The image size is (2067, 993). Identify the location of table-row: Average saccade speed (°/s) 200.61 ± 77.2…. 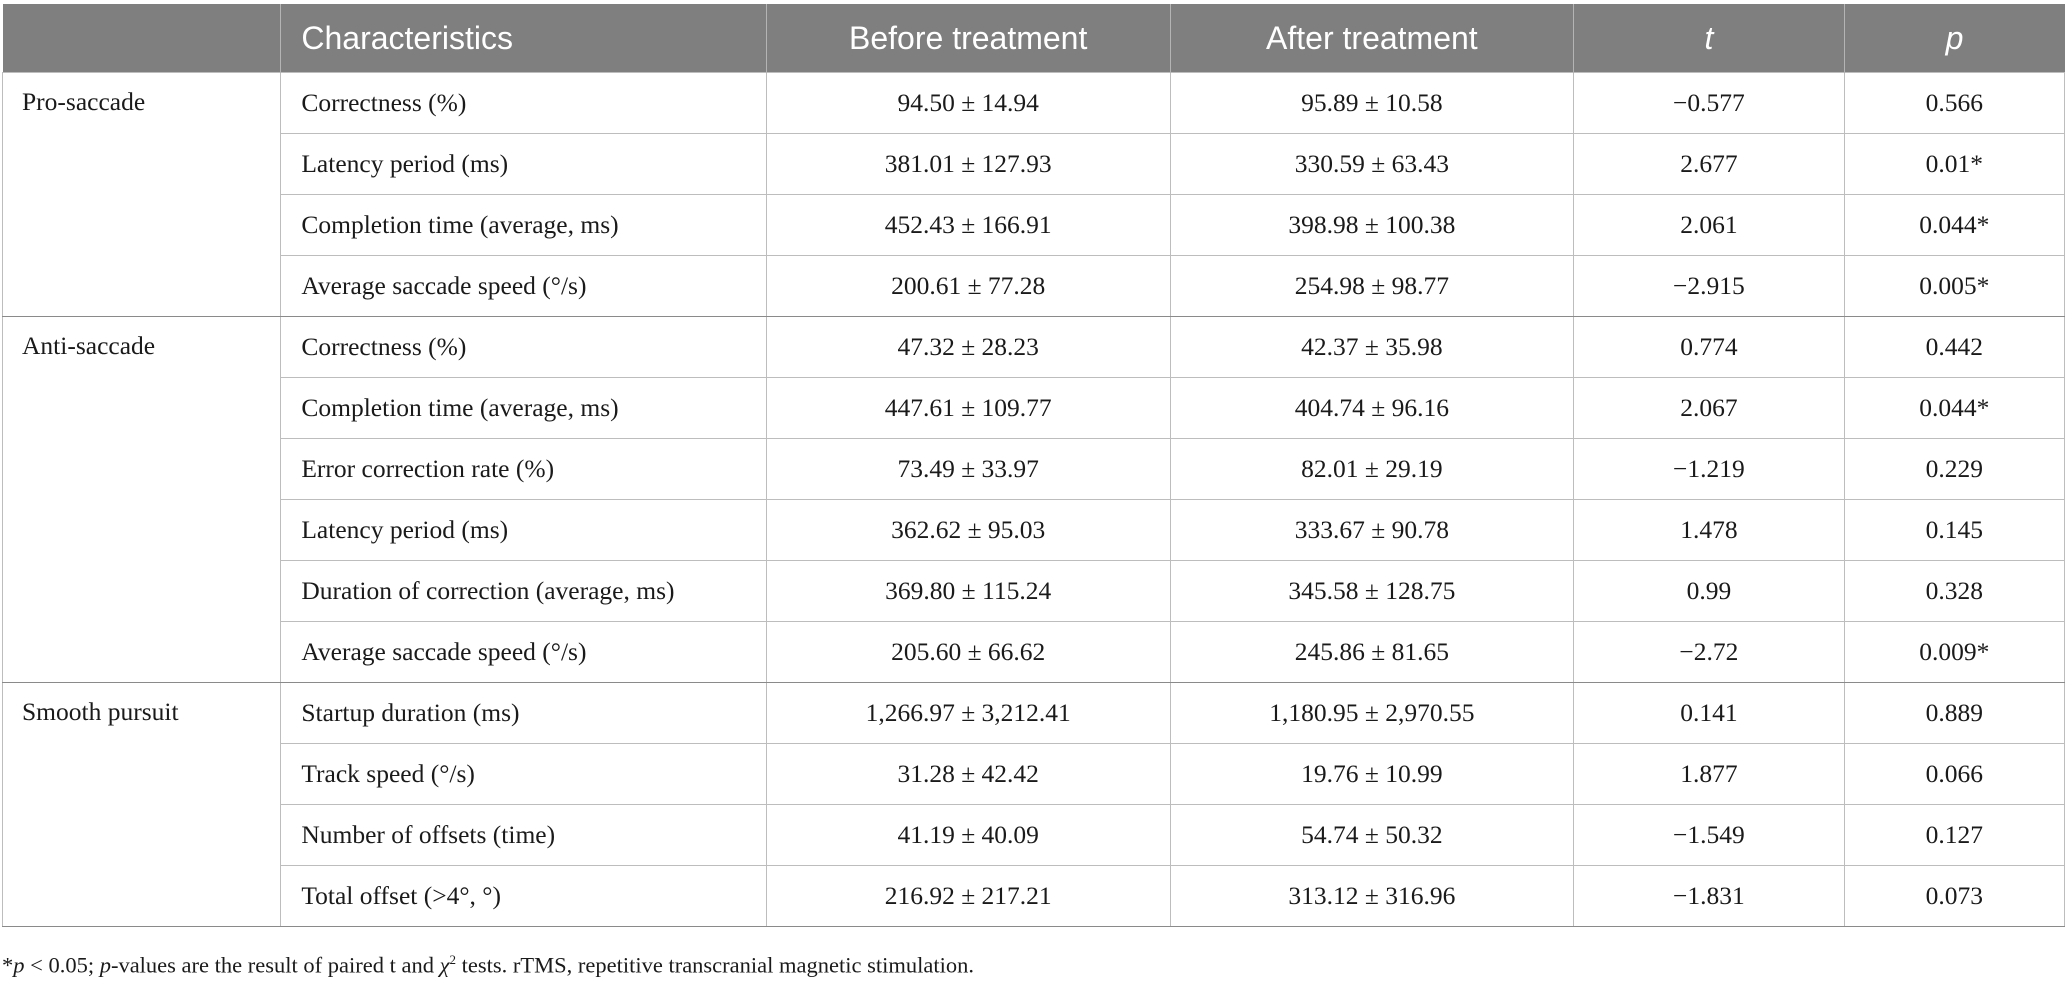
(1034, 286).